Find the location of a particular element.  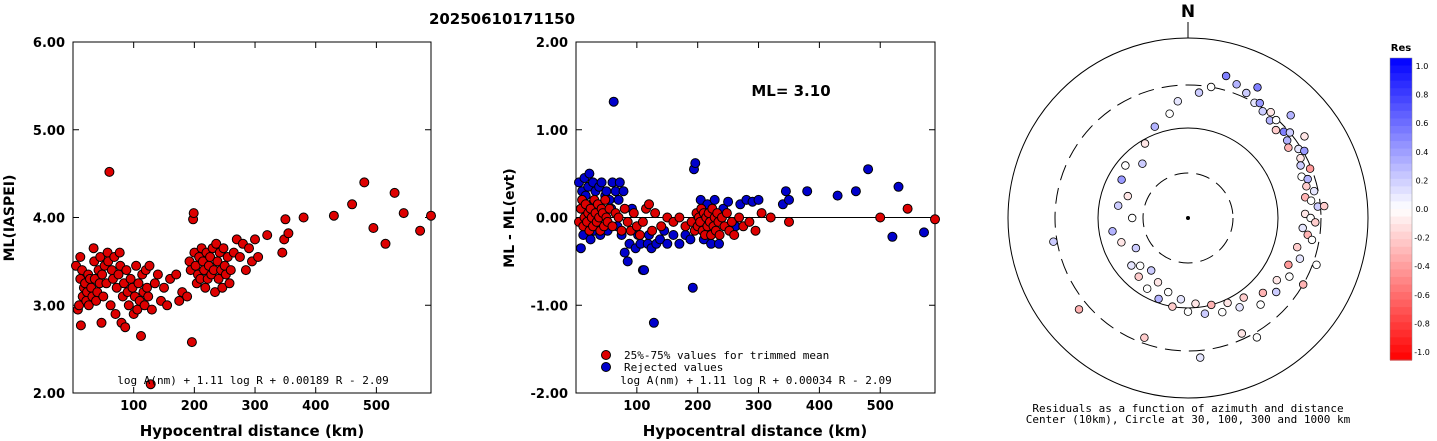

colorbar-cells is located at coordinates (1401, 209).